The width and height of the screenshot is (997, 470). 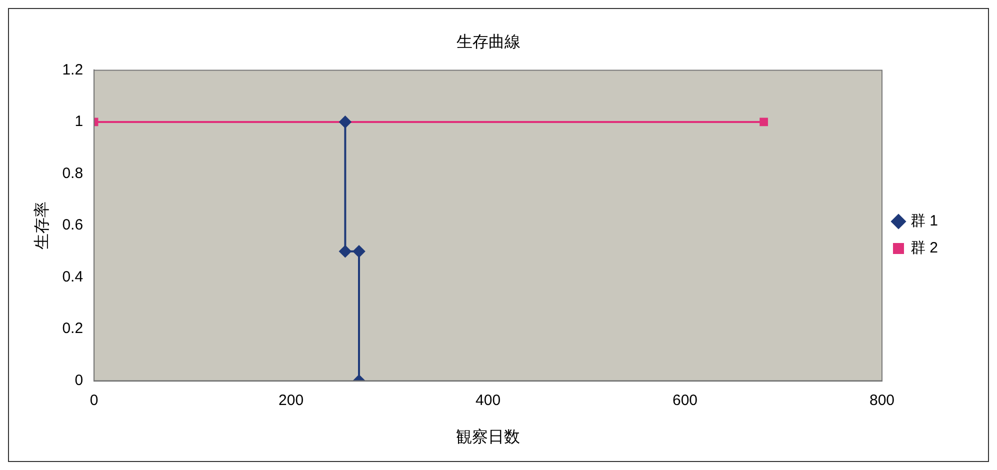 What do you see at coordinates (42, 226) in the screenshot?
I see `y-axis-title: 生存率` at bounding box center [42, 226].